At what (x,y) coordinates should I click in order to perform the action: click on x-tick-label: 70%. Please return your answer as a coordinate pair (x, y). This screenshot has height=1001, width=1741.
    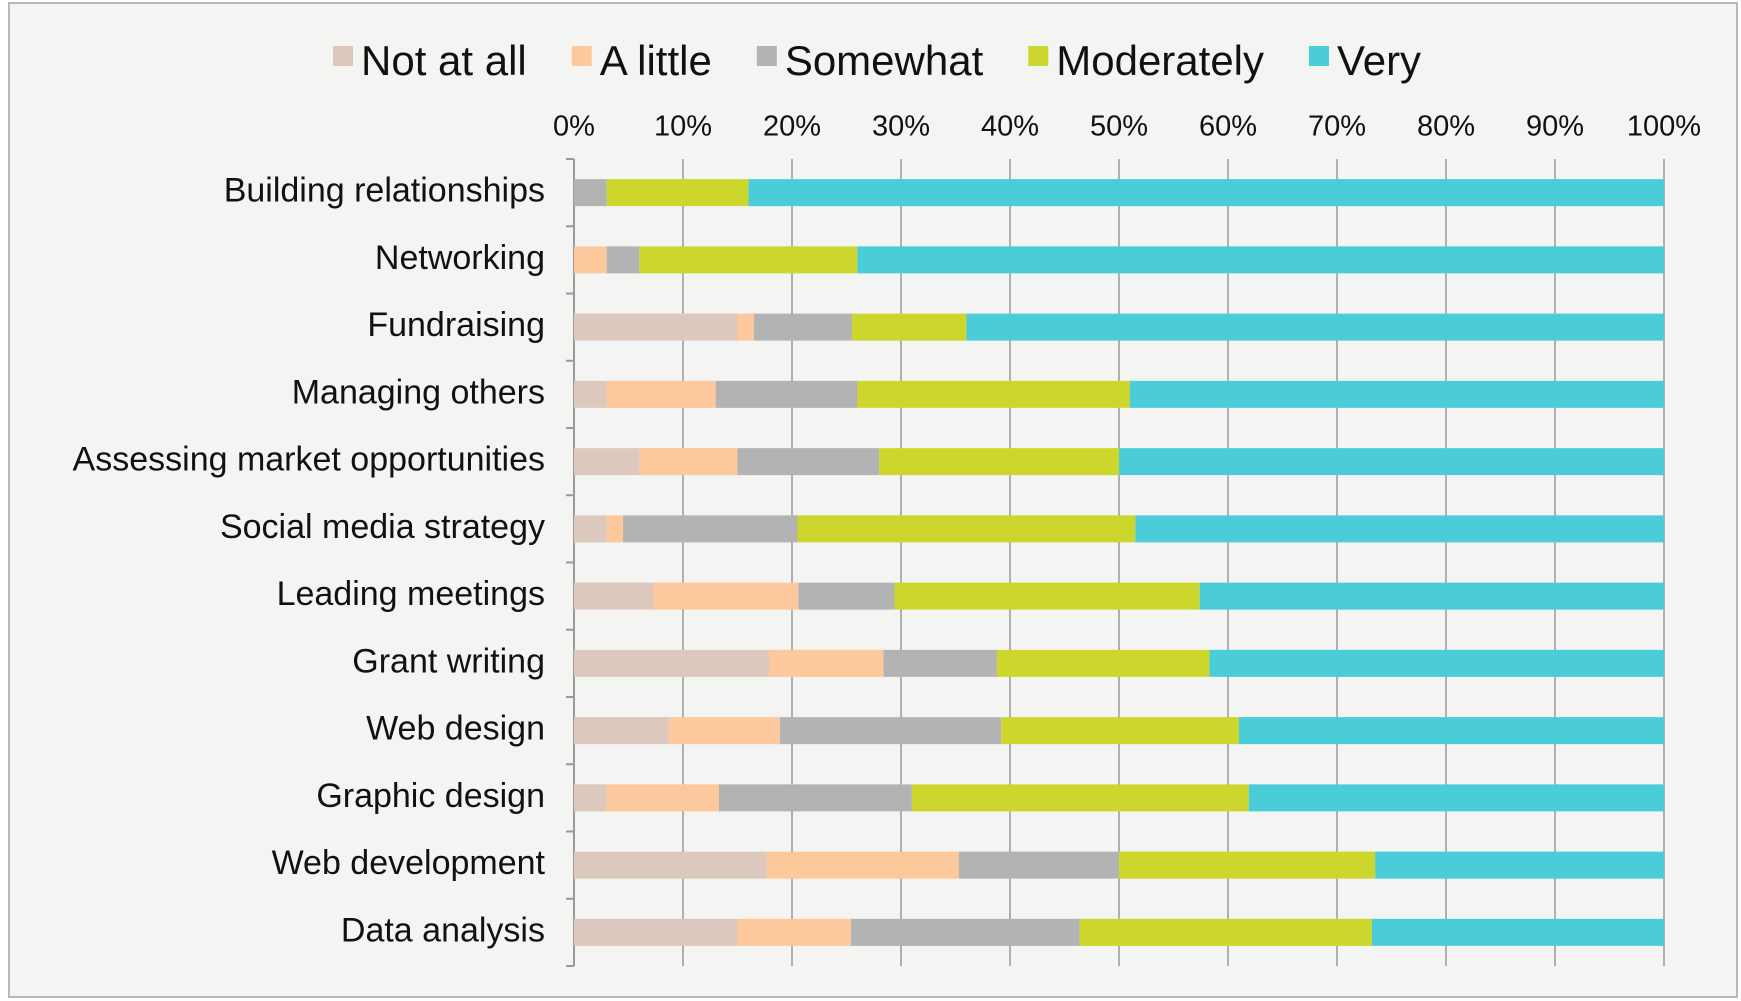
    Looking at the image, I should click on (1337, 127).